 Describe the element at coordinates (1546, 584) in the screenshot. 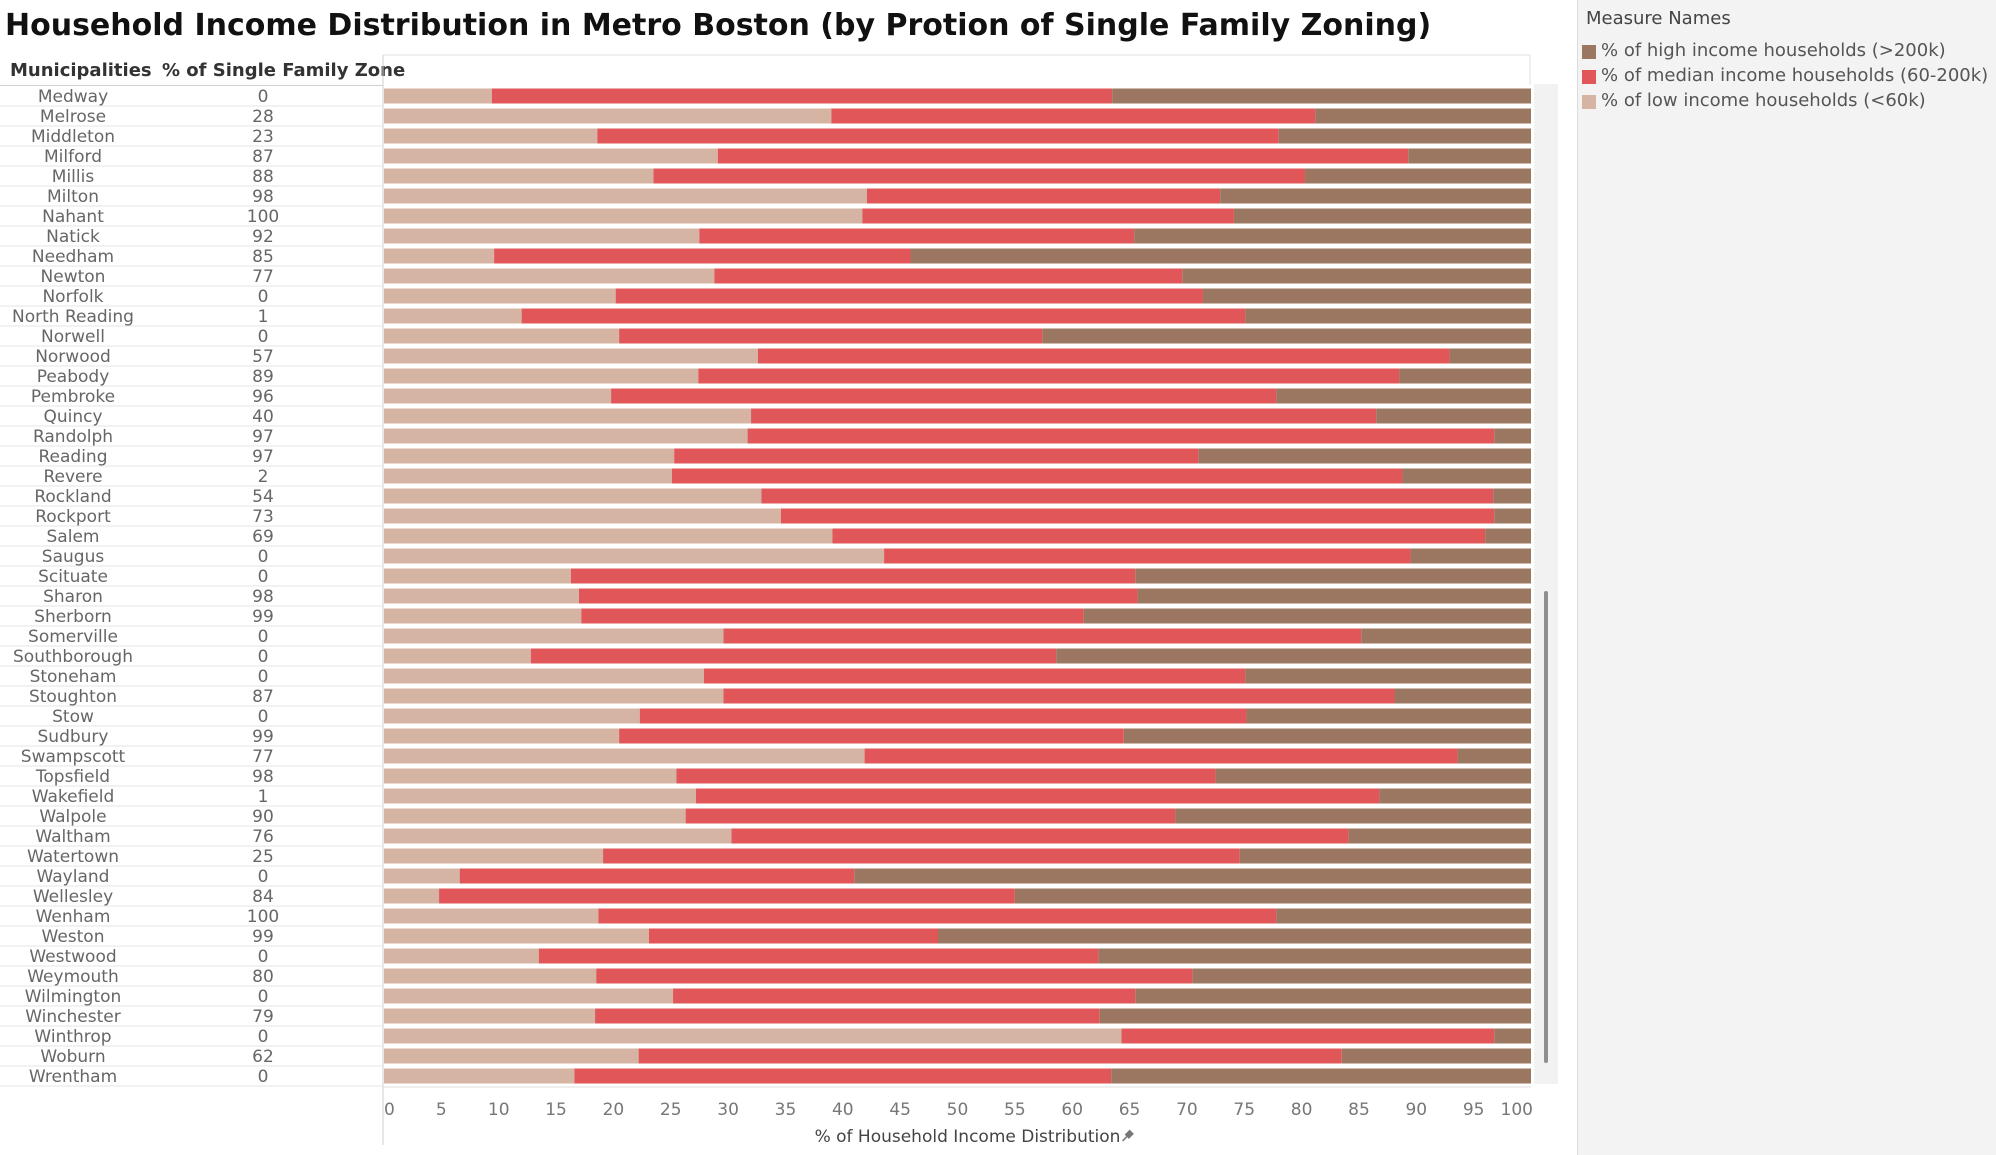

I see `scrollbar` at that location.